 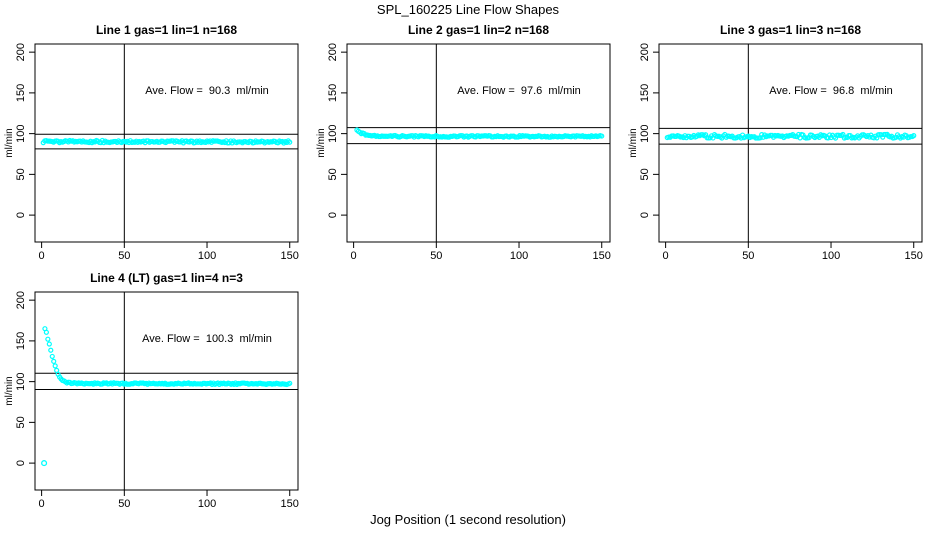 I want to click on ave-flow-annotation: Ave. Flow = 97.6 ml/min, so click(x=519, y=91).